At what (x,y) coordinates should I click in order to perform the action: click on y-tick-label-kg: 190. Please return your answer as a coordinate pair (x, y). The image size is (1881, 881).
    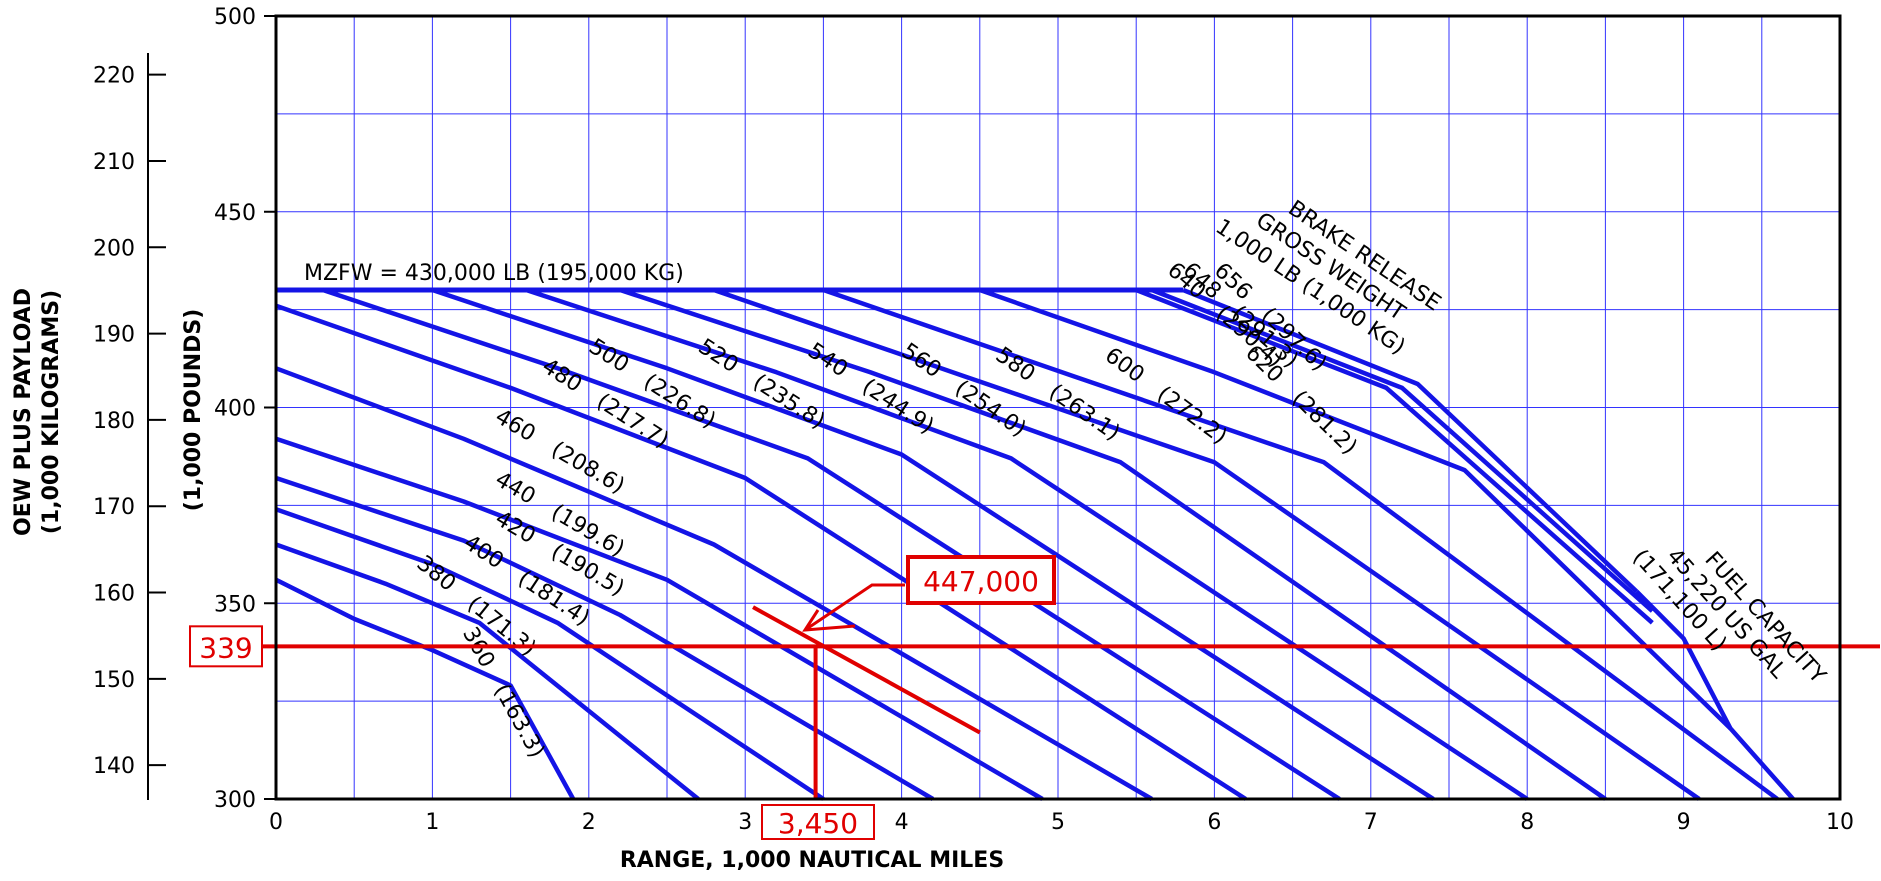
    Looking at the image, I should click on (114, 335).